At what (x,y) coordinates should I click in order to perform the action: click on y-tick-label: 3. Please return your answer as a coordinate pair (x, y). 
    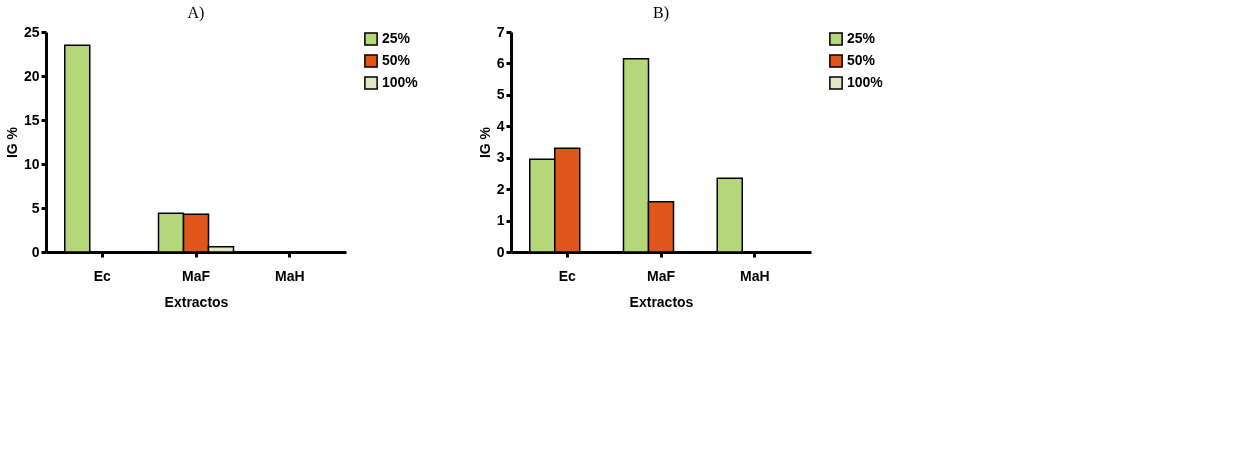
    Looking at the image, I should click on (500, 157).